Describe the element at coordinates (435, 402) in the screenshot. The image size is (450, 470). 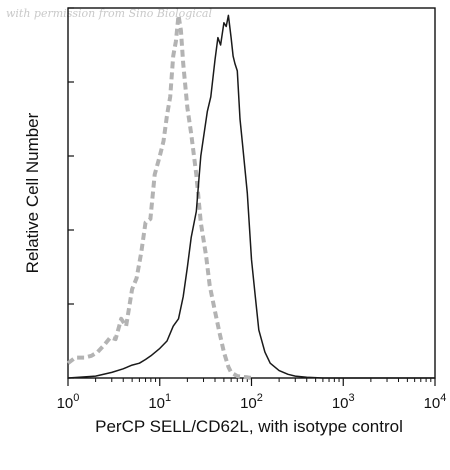
I see `x-tick-label: 10⁴` at that location.